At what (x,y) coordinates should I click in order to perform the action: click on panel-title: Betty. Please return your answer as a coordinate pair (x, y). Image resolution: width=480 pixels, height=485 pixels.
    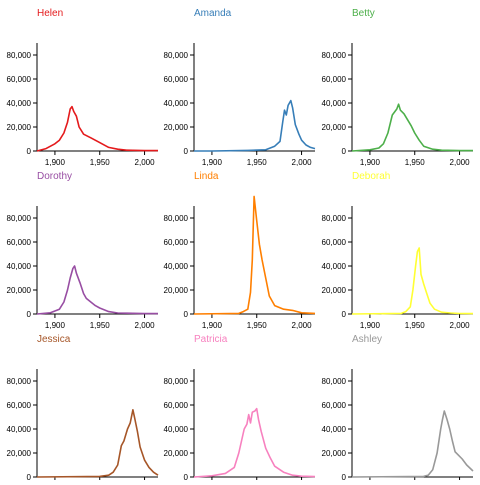
    Looking at the image, I should click on (363, 13).